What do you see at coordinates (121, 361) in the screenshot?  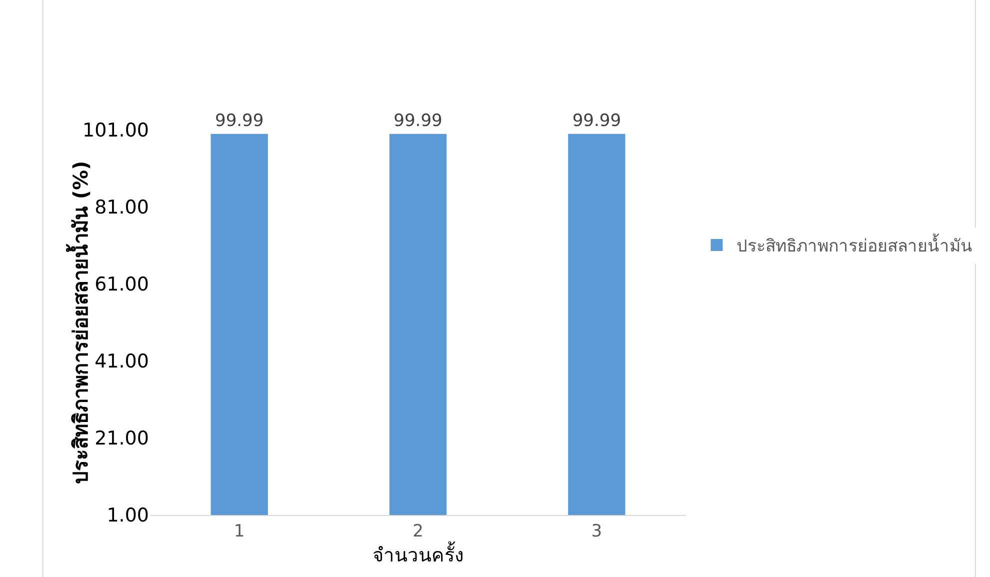 I see `y-tick-label: 41.00` at bounding box center [121, 361].